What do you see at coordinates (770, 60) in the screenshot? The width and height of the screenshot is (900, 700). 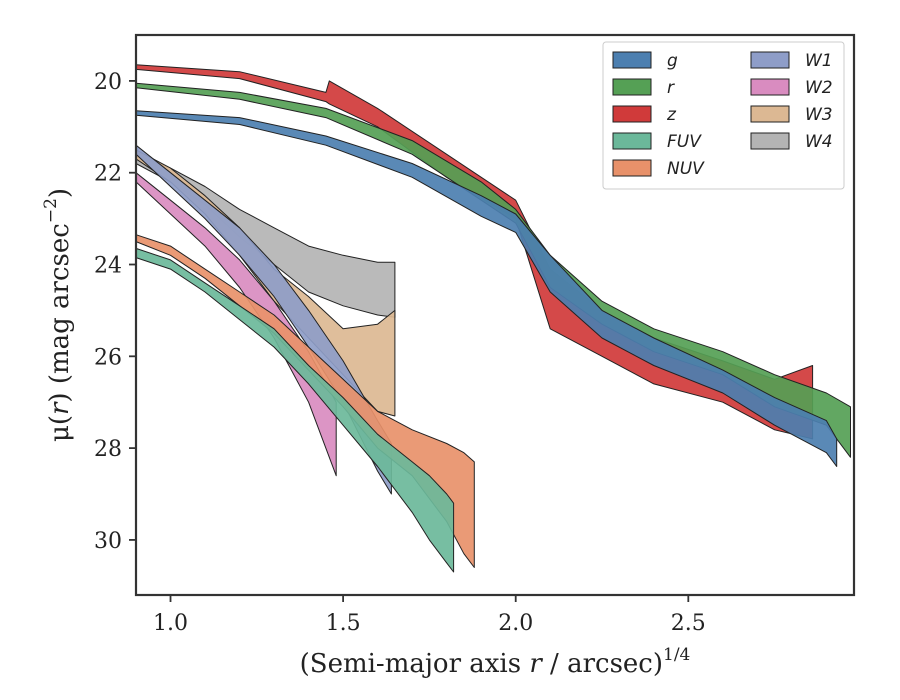 I see `legend-swatch-w1` at bounding box center [770, 60].